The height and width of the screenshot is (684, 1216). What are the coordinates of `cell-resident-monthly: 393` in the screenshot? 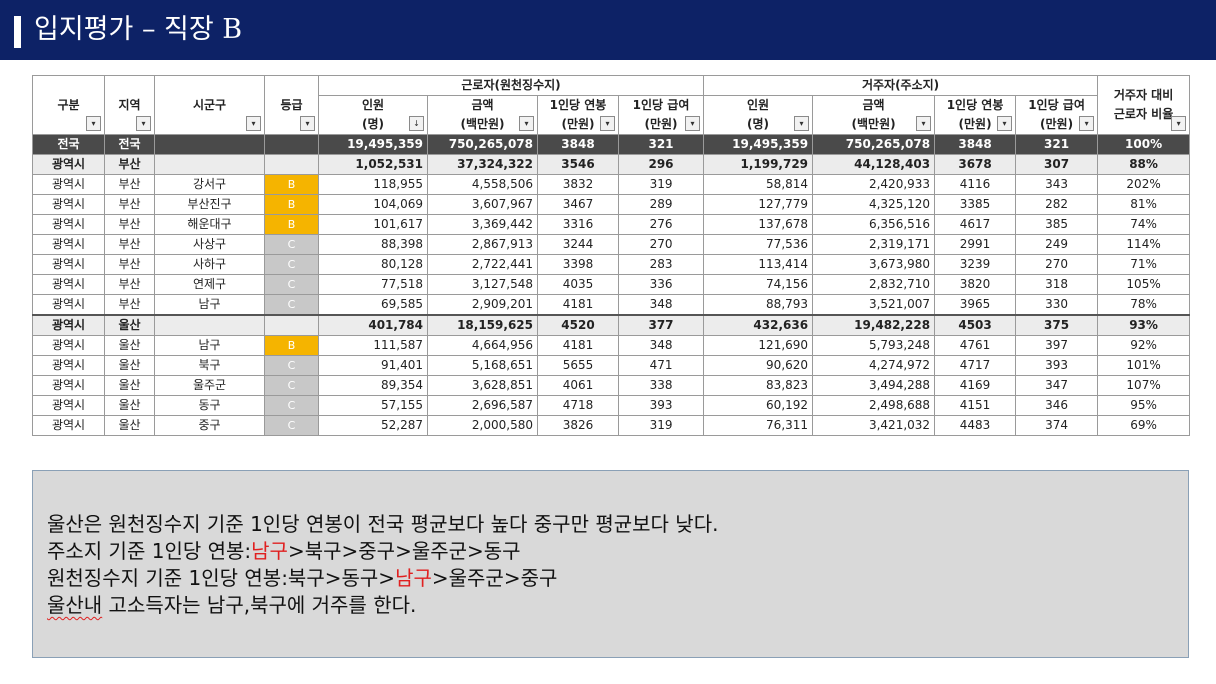 It's located at (1057, 365).